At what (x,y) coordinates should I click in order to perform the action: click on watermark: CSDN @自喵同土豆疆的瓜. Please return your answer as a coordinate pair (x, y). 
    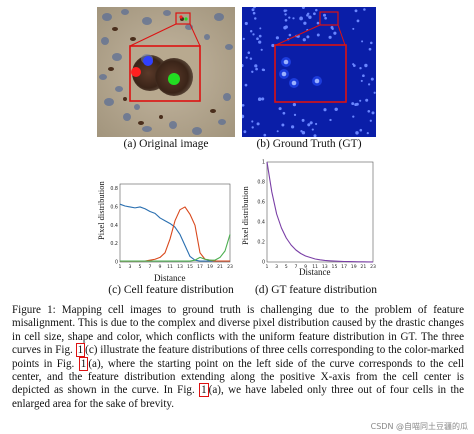
    Looking at the image, I should click on (419, 426).